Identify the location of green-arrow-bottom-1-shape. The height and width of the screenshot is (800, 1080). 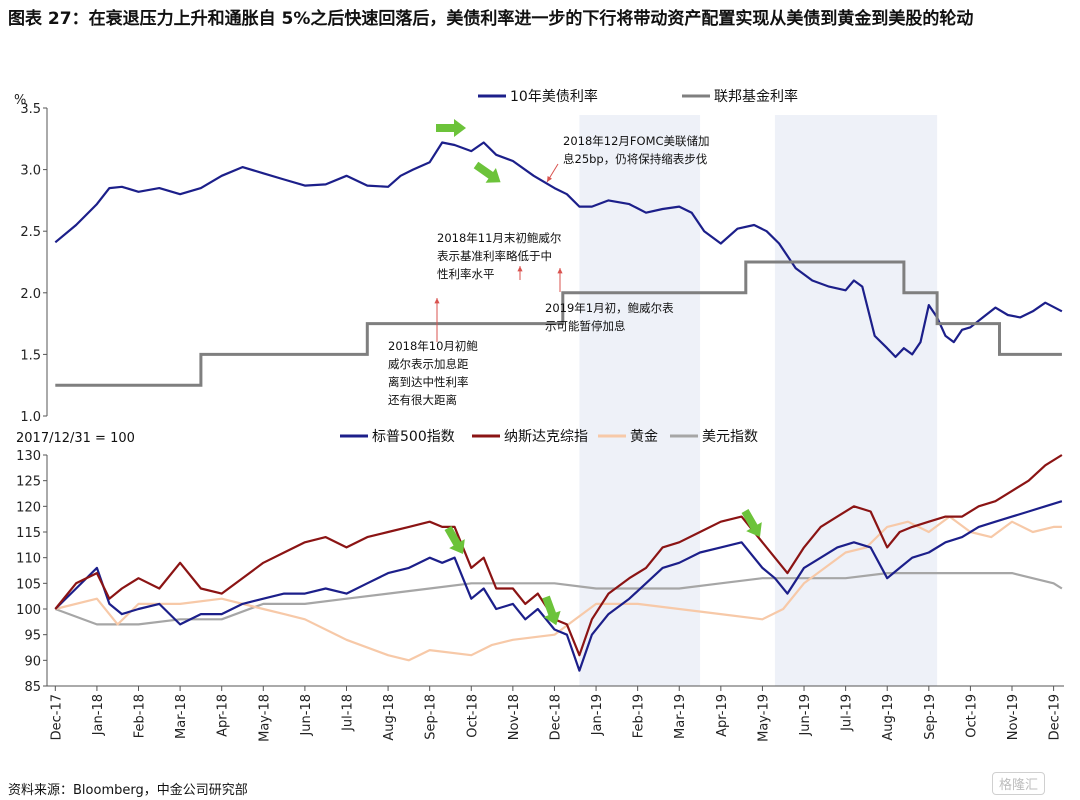
(454, 540).